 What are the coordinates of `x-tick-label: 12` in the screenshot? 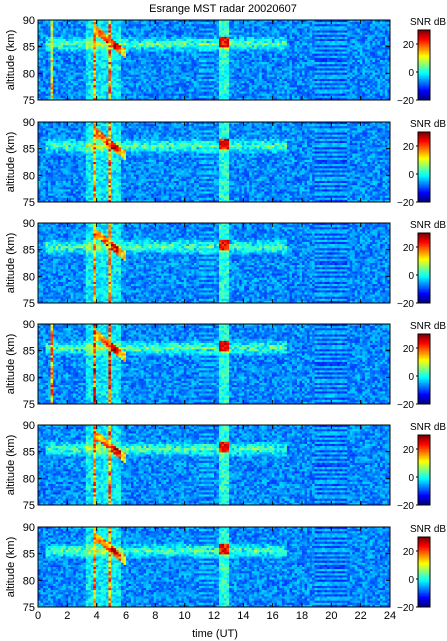 It's located at (214, 616).